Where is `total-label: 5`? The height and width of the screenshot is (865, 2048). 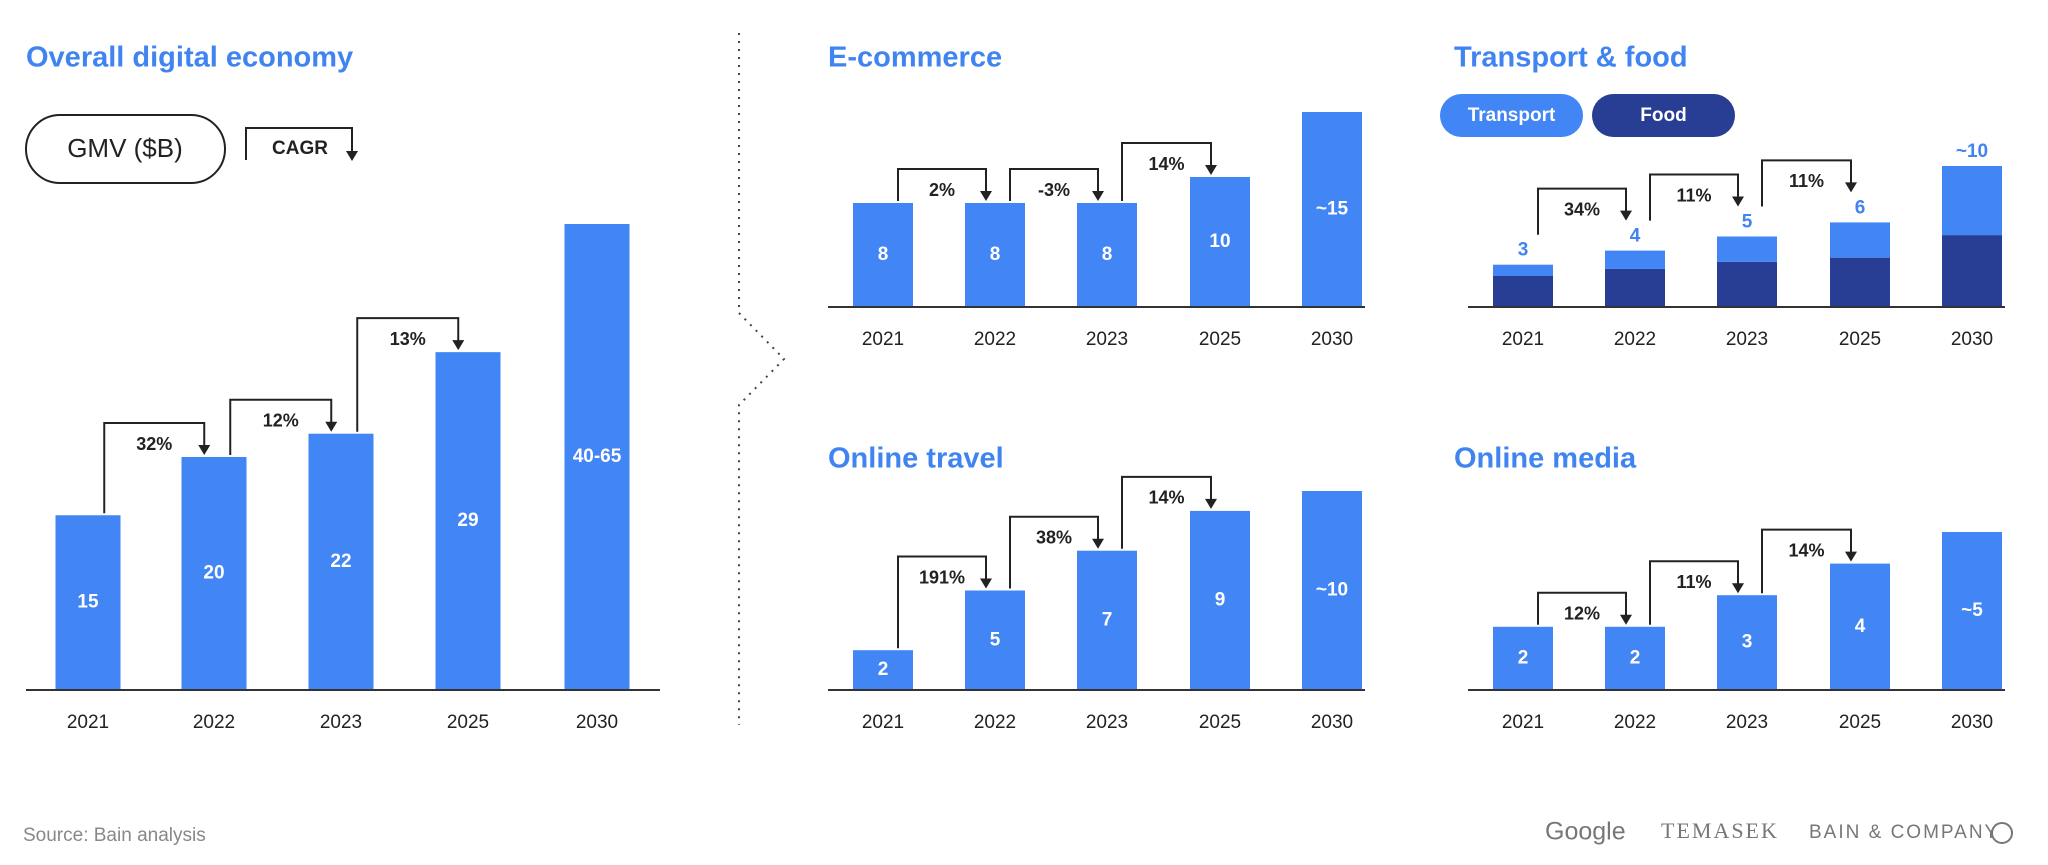
total-label: 5 is located at coordinates (1747, 222).